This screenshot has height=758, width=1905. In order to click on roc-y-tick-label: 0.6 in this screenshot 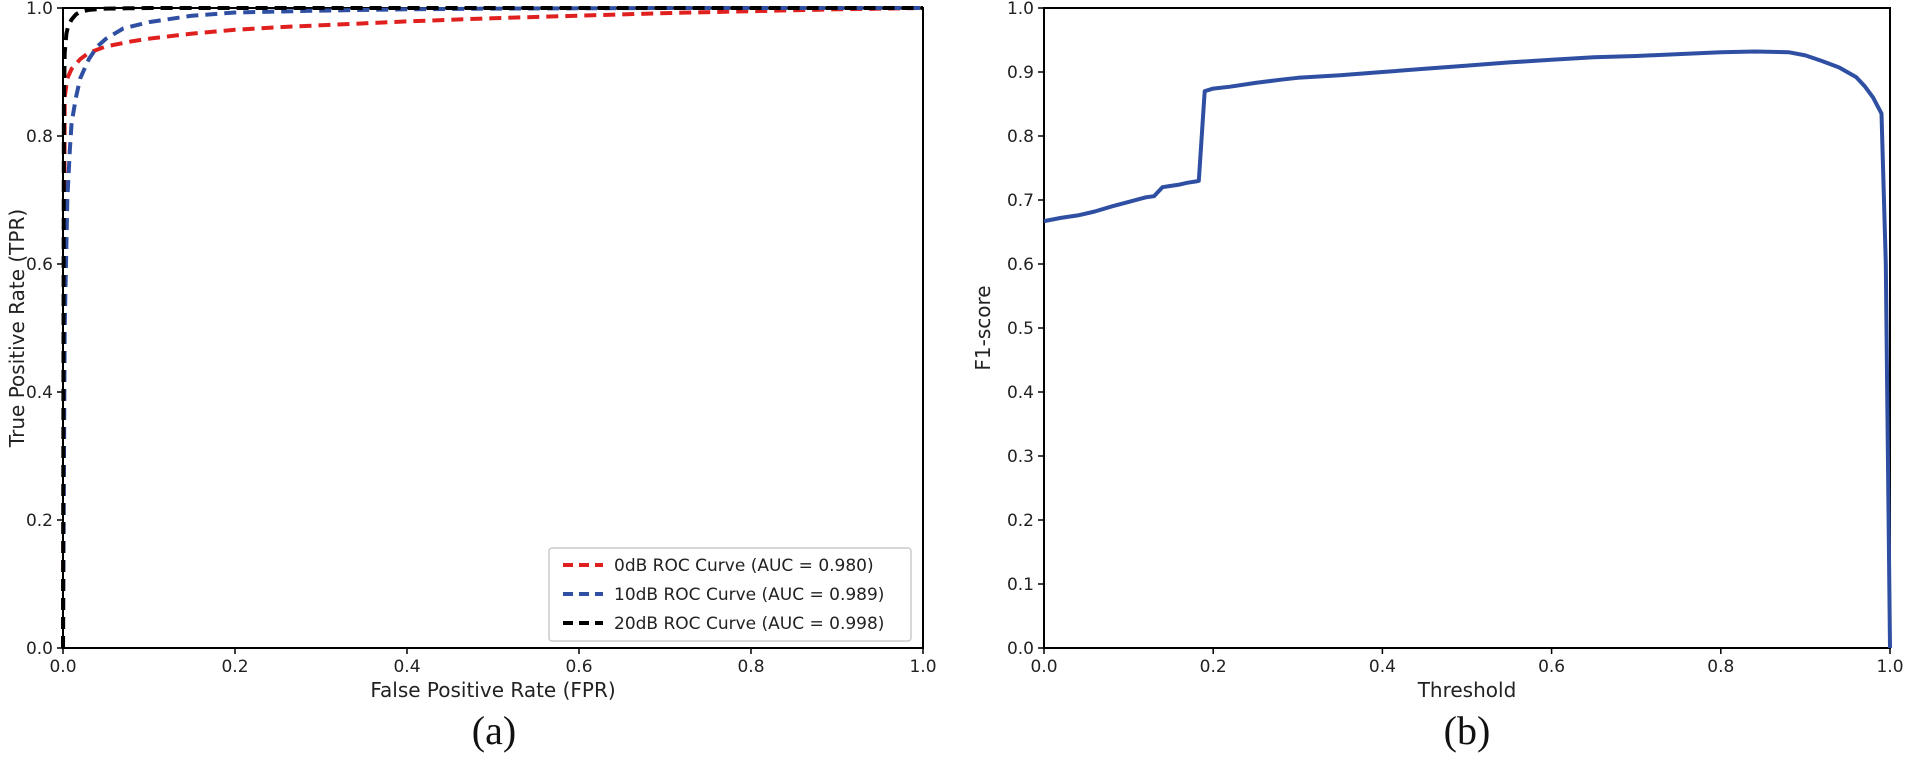, I will do `click(39, 265)`.